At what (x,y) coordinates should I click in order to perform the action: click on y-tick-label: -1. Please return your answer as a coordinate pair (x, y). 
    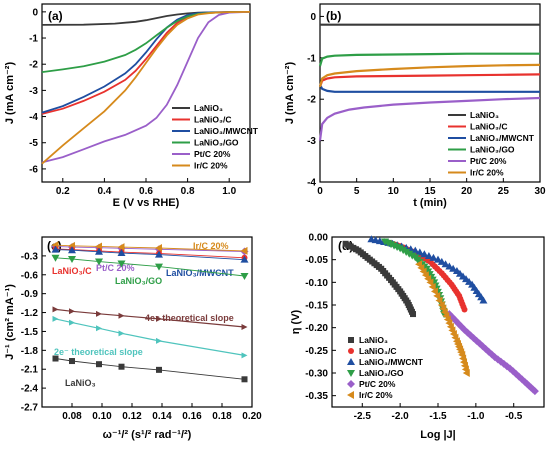
    Looking at the image, I should click on (311, 58).